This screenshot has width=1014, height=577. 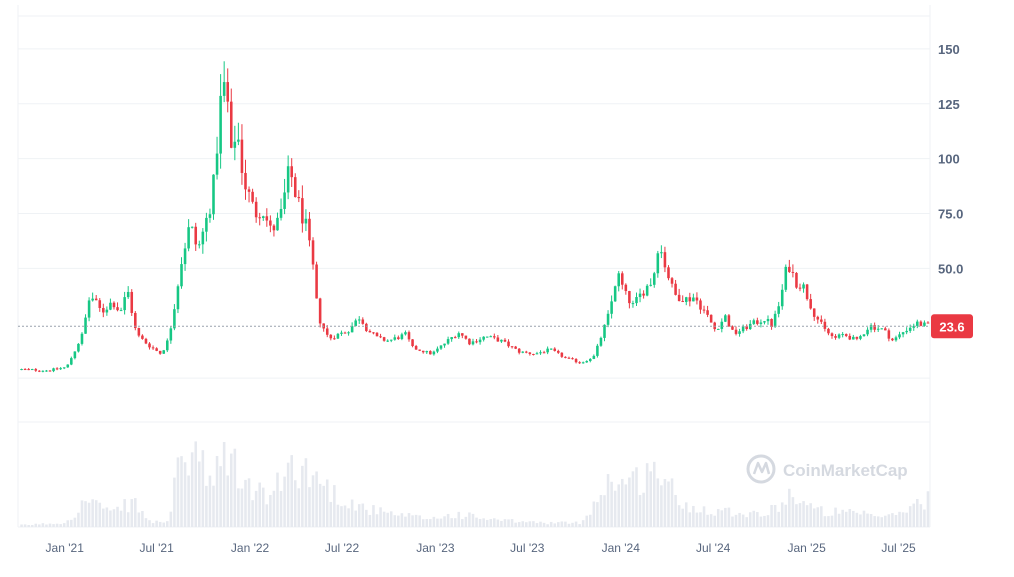 I want to click on y-tick-label: 100, so click(x=949, y=159).